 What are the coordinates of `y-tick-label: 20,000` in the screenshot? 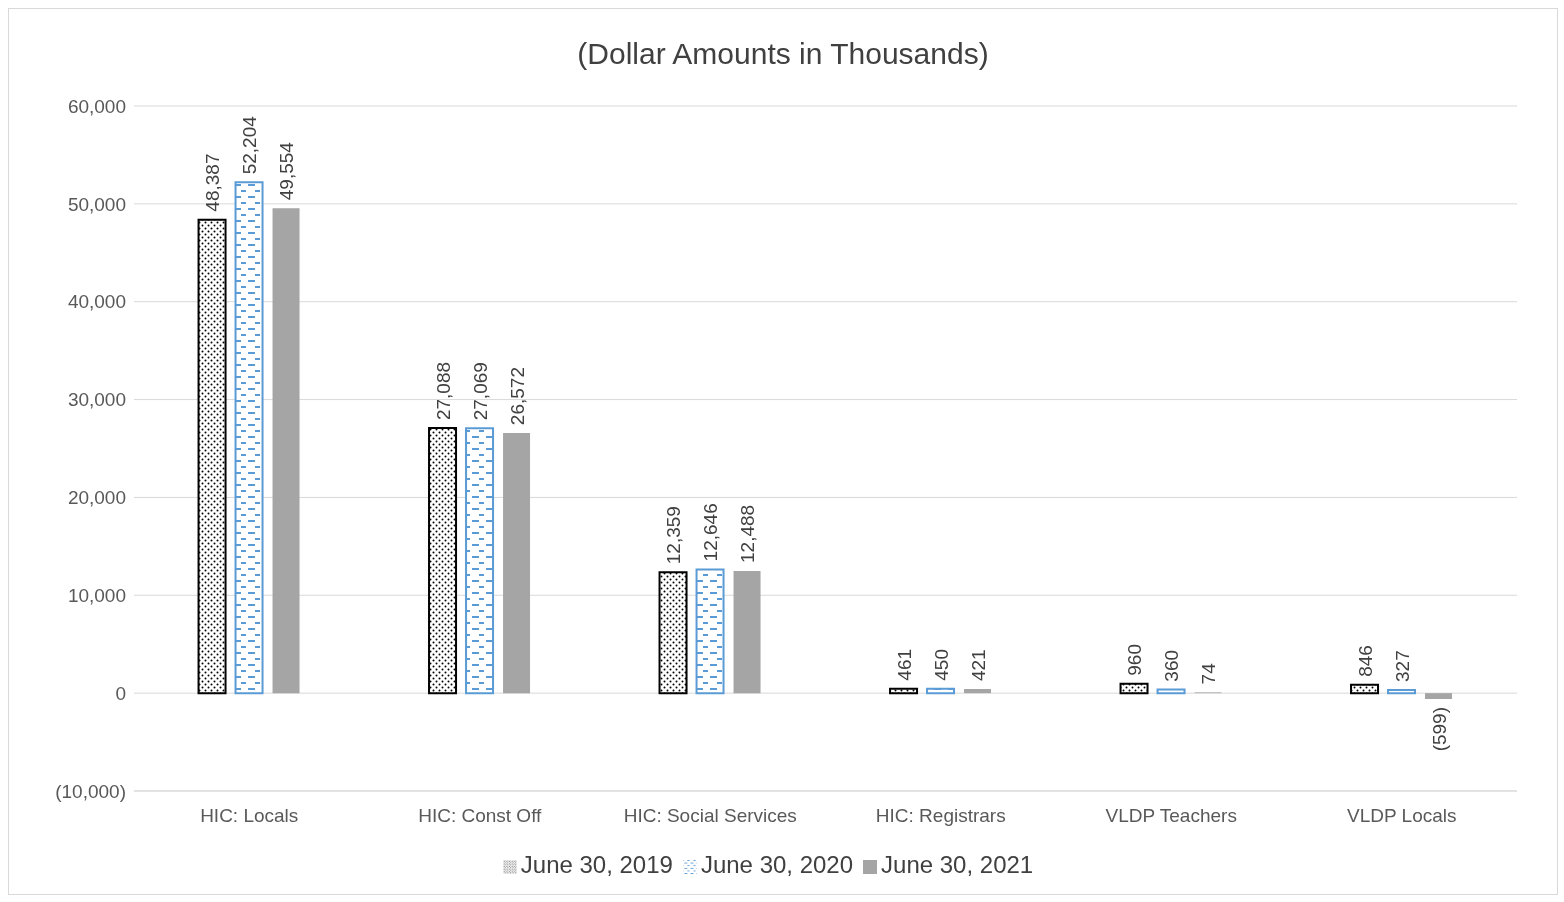 It's located at (96, 498).